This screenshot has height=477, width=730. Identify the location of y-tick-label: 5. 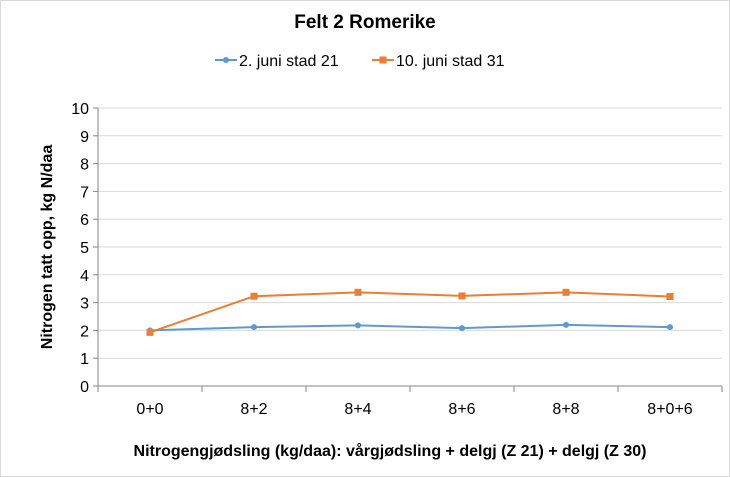
(84, 248).